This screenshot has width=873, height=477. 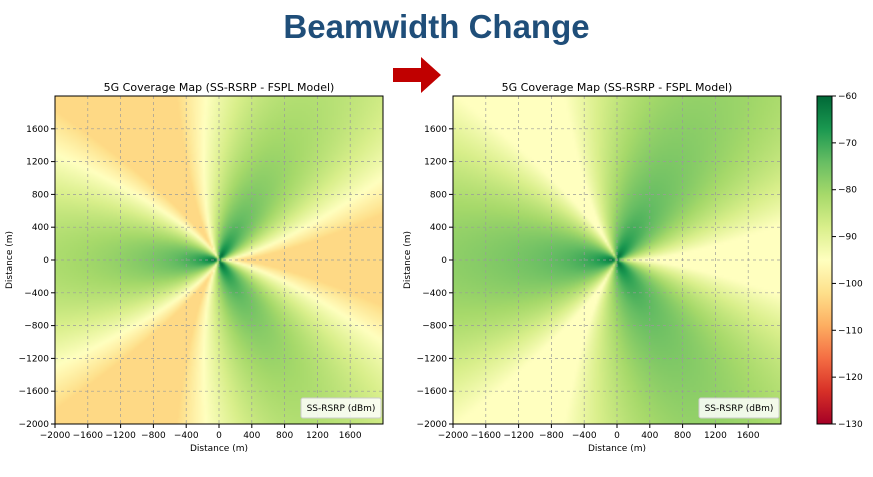 What do you see at coordinates (847, 191) in the screenshot?
I see `colorbar-tick-label: −80` at bounding box center [847, 191].